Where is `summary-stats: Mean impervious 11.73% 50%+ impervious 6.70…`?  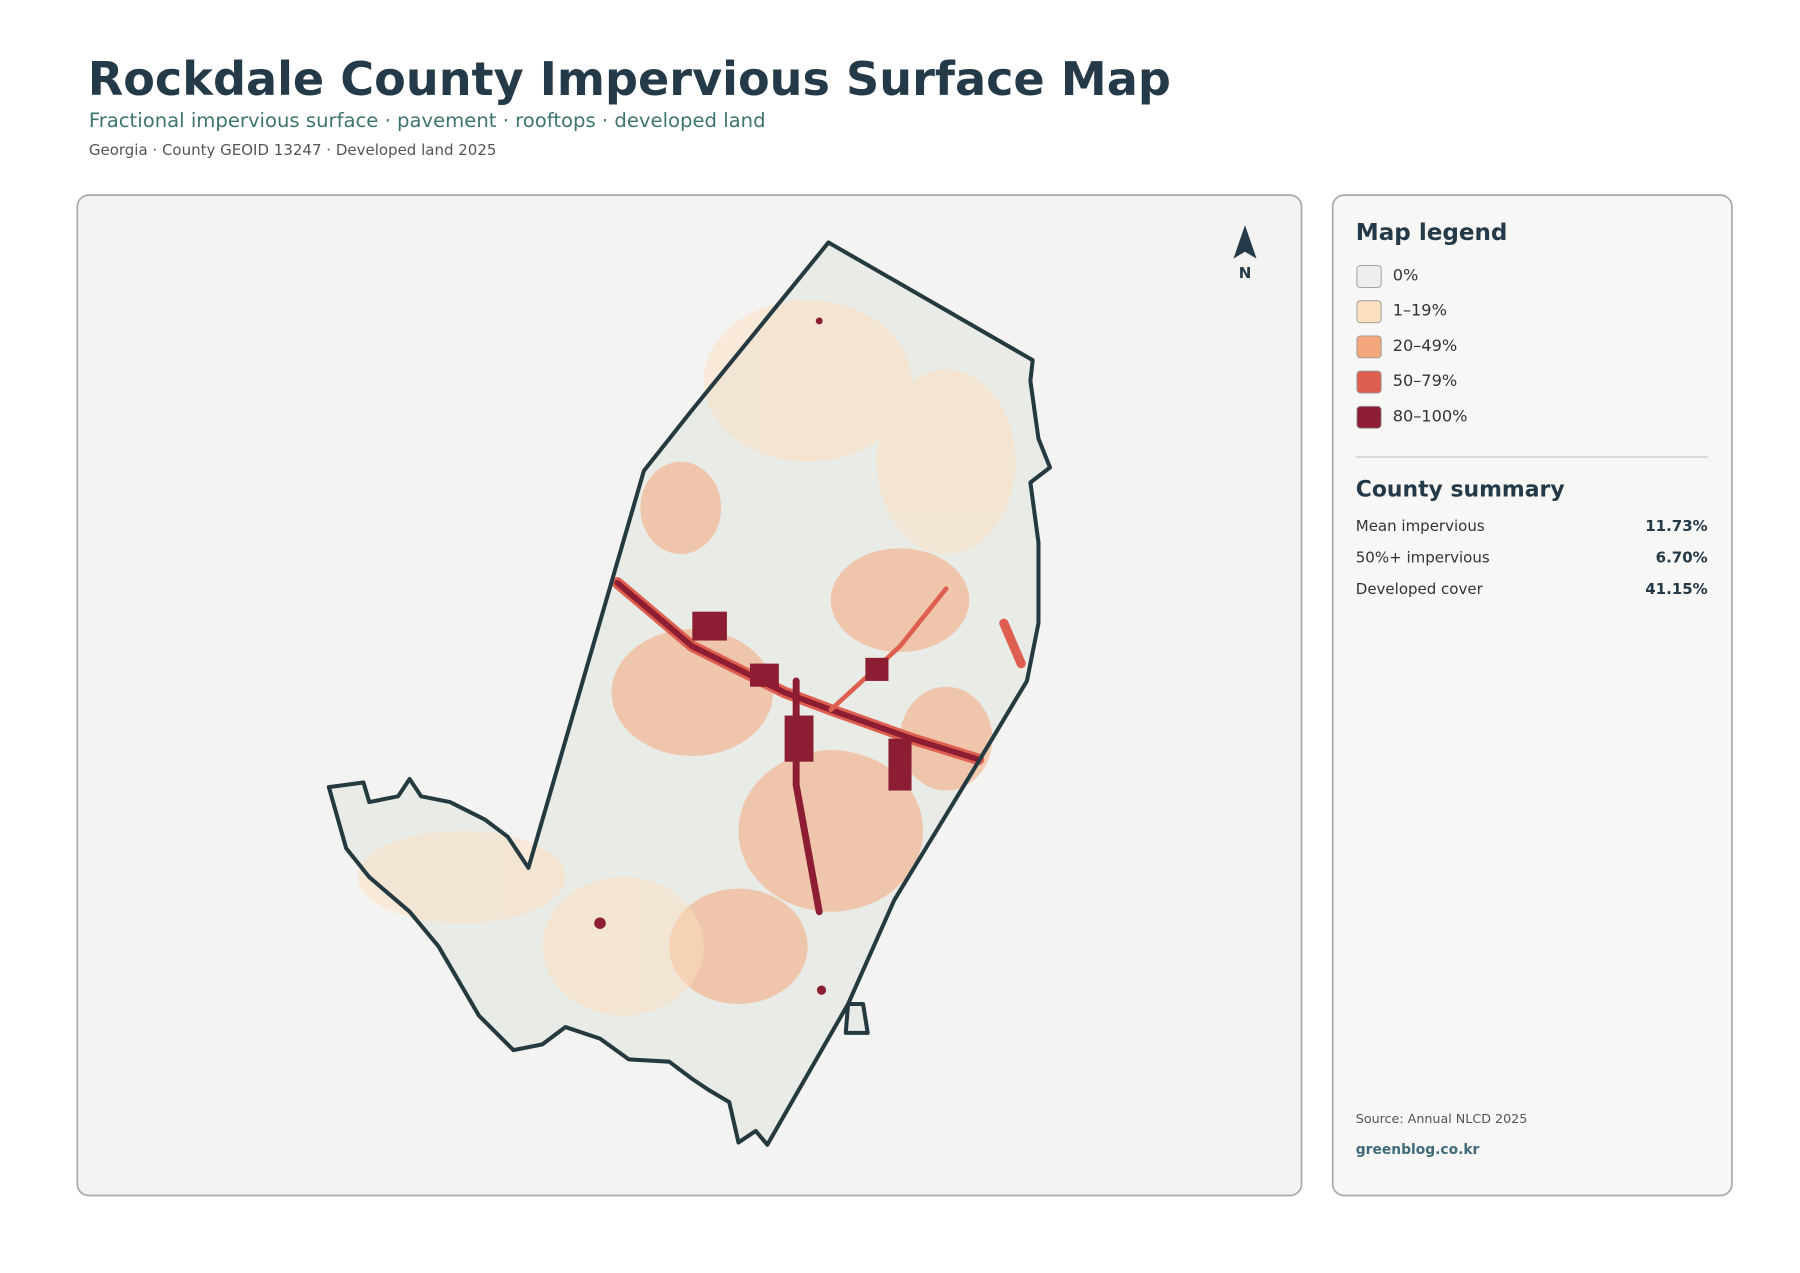
summary-stats: Mean impervious 11.73% 50%+ impervious 6.70… is located at coordinates (1532, 557).